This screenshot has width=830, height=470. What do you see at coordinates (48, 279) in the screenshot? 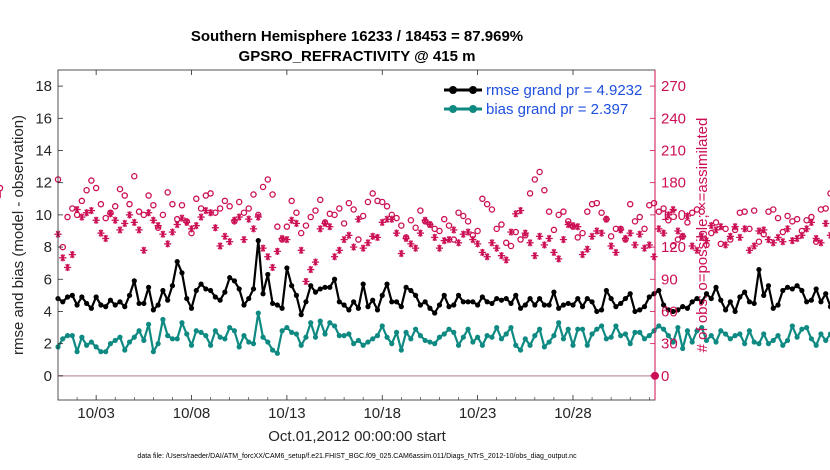
I see `y-left-tick-label: 6` at bounding box center [48, 279].